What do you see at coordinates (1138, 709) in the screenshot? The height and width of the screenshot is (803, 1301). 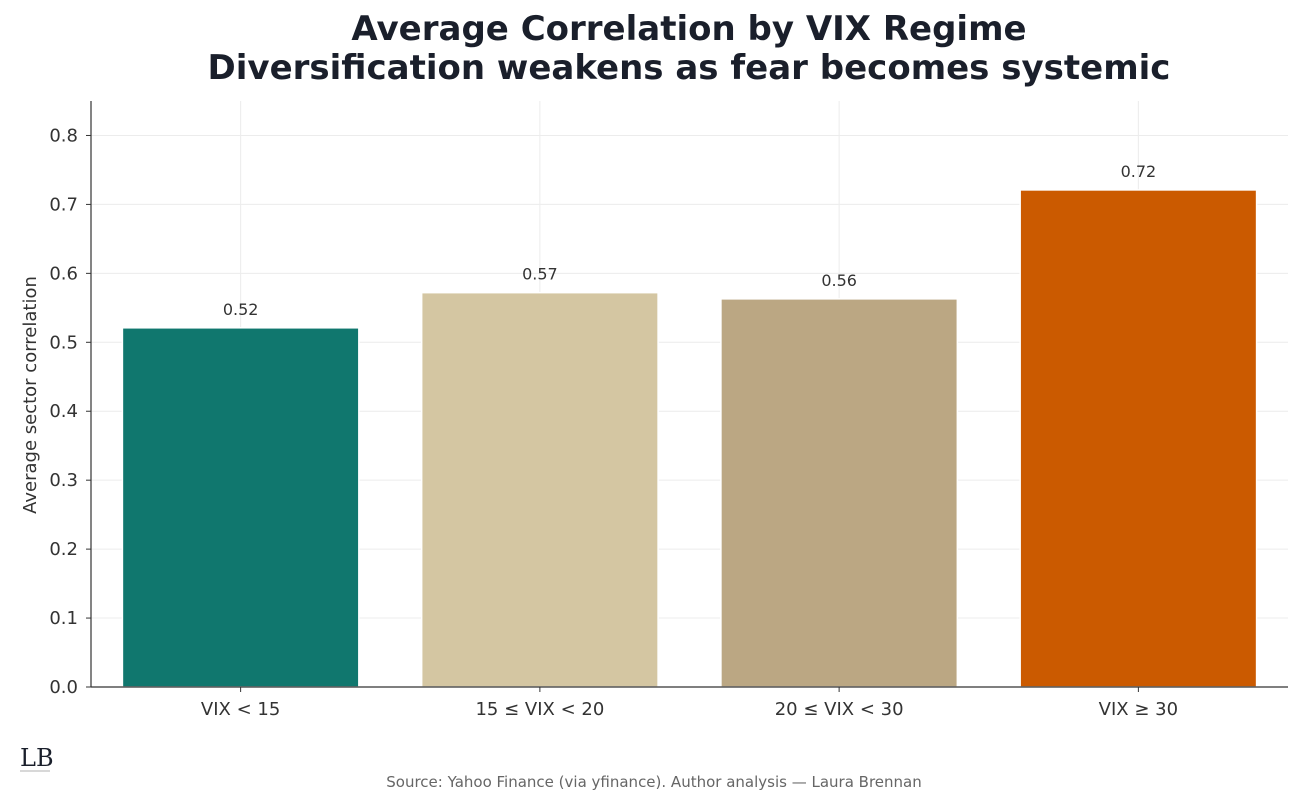 I see `x-tick-label: VIX ≥ 30` at bounding box center [1138, 709].